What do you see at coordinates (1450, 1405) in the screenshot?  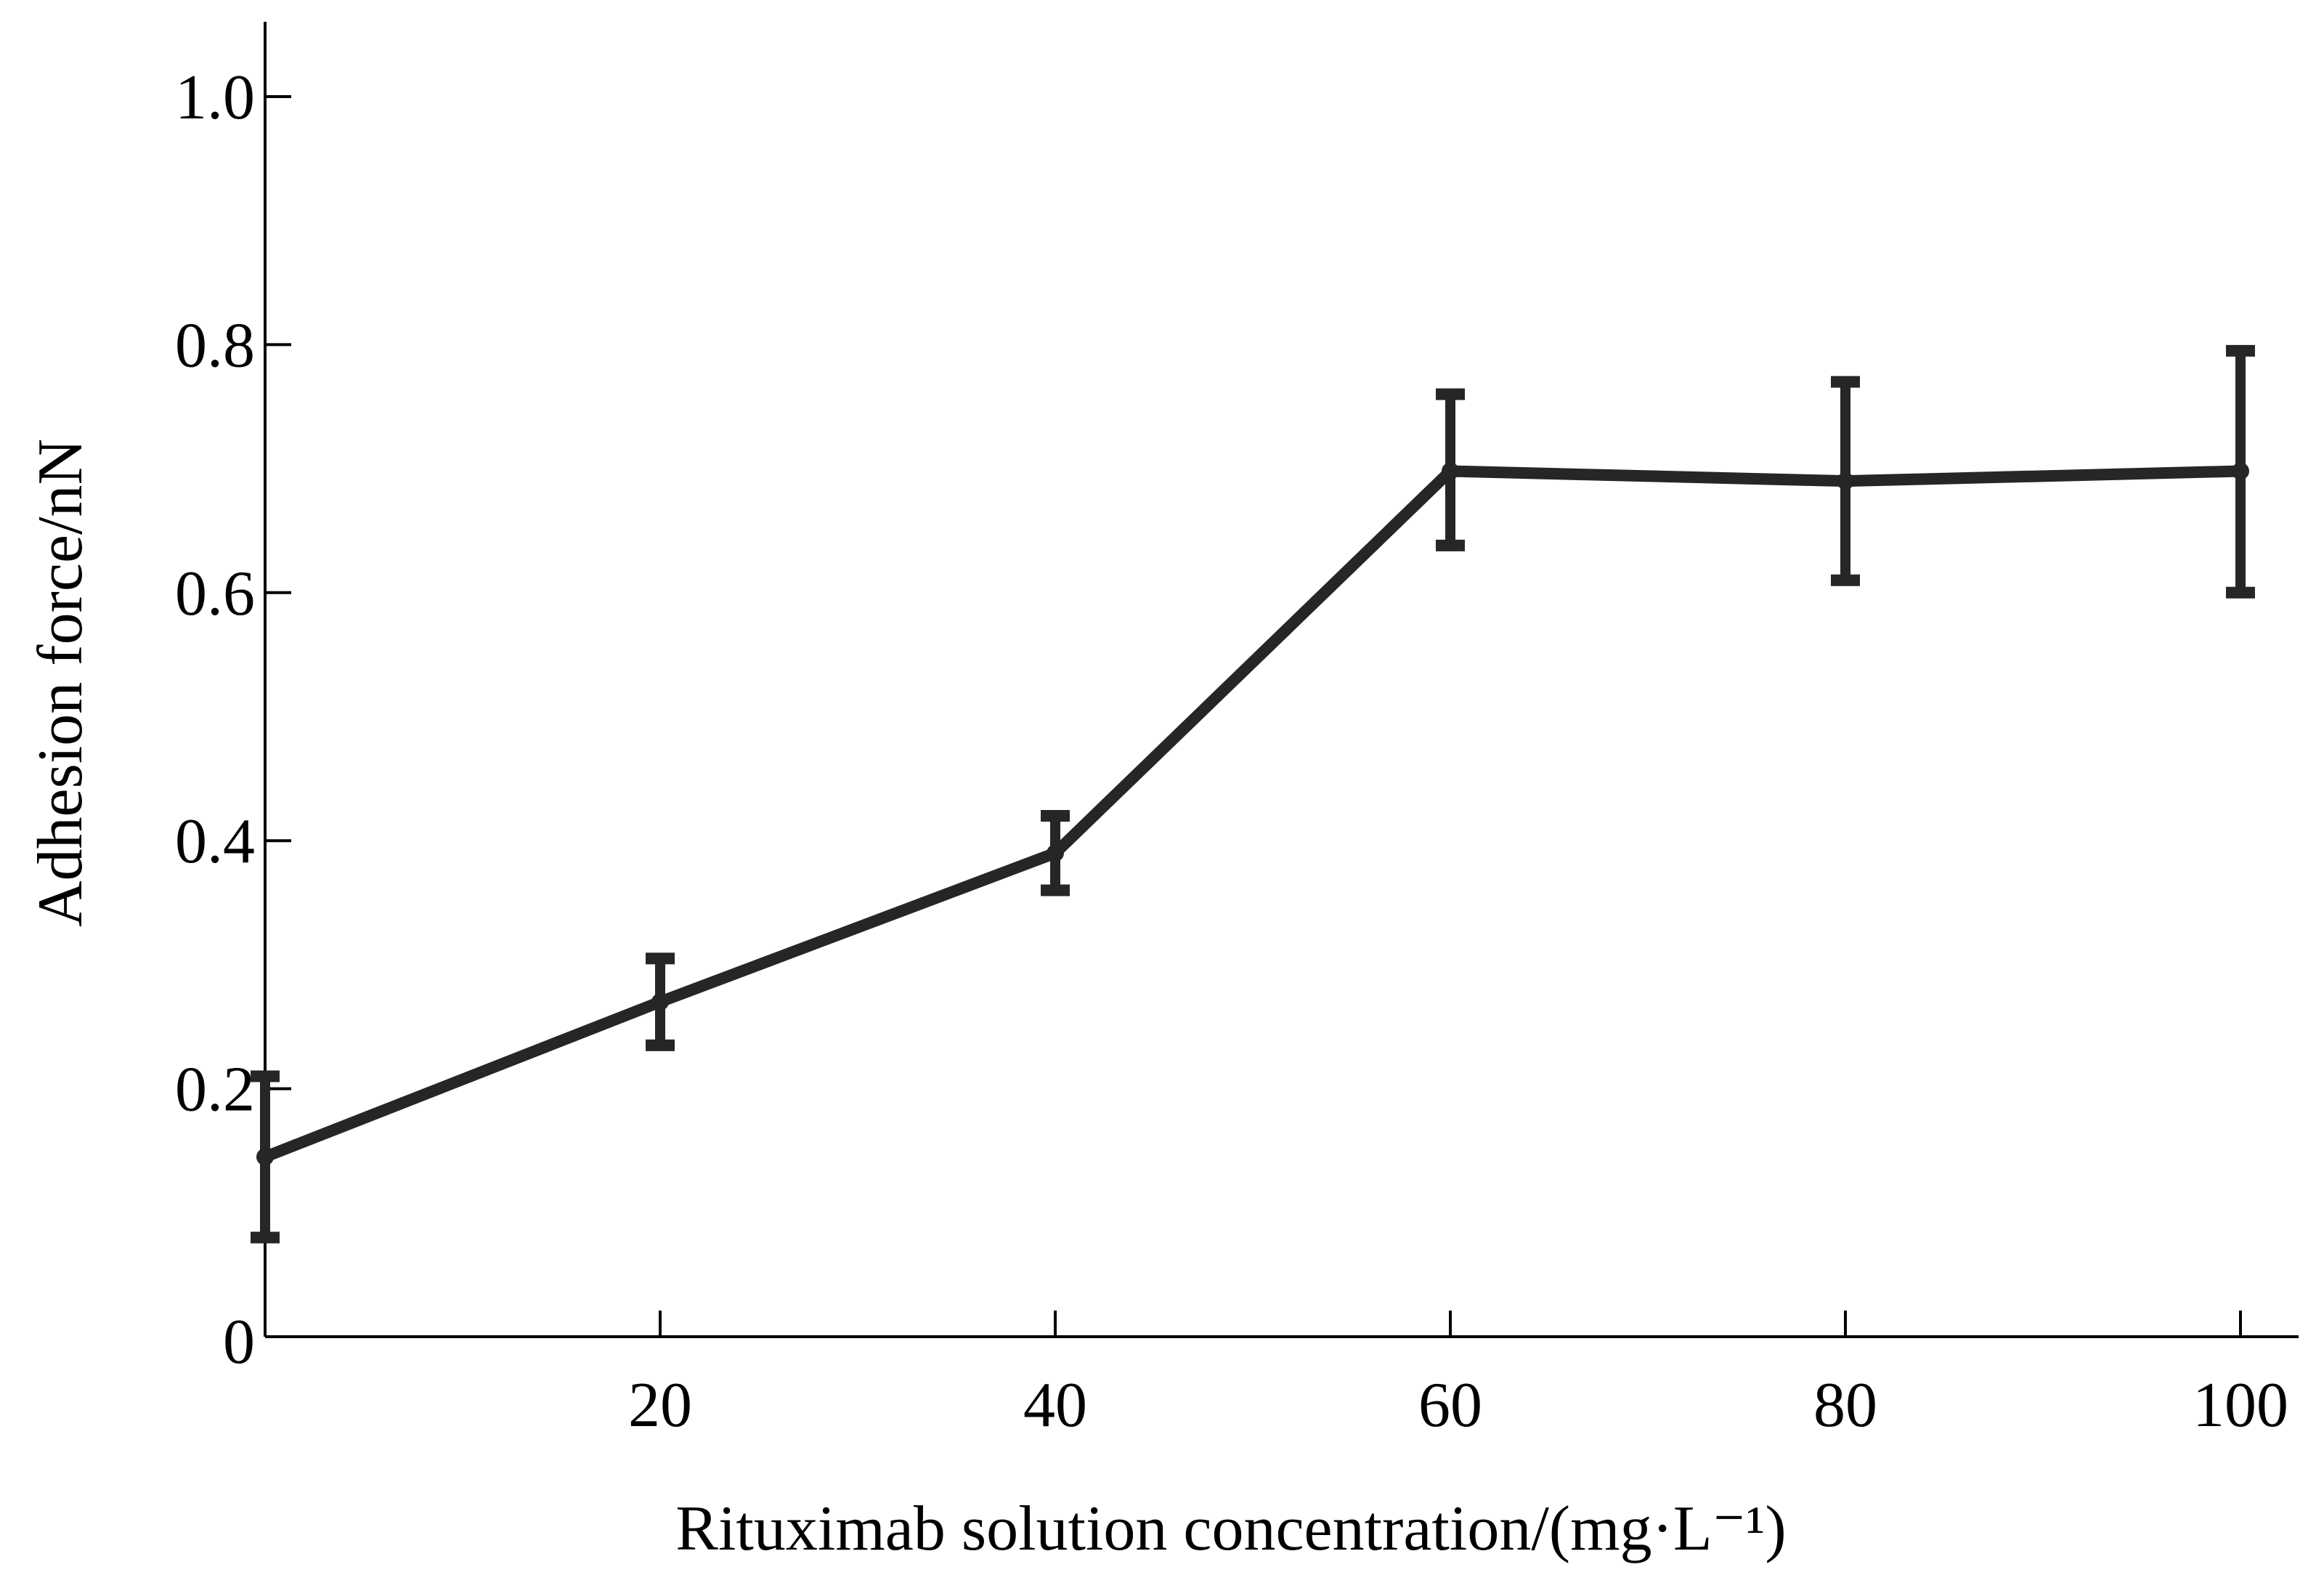 I see `x-tick-label: 60` at bounding box center [1450, 1405].